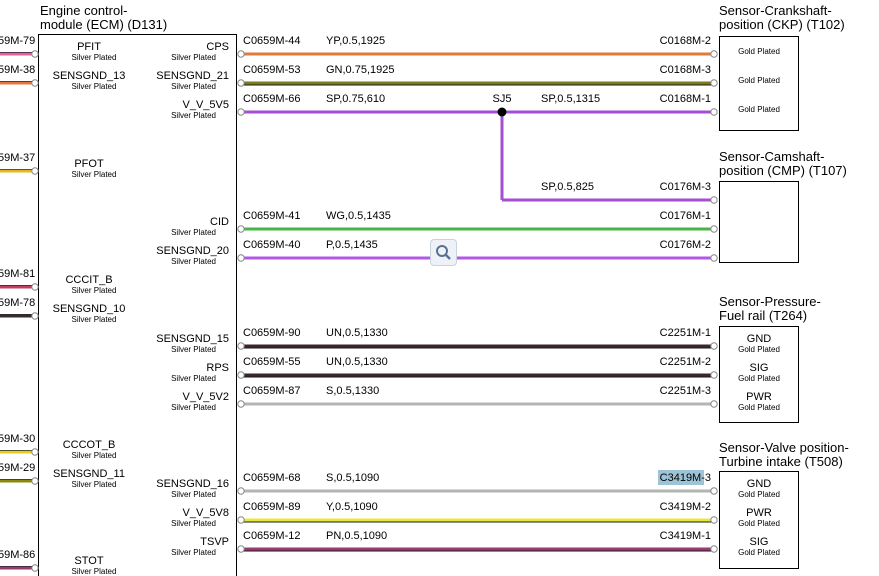  What do you see at coordinates (17, 158) in the screenshot?
I see `left-stub-label: 59M-37` at bounding box center [17, 158].